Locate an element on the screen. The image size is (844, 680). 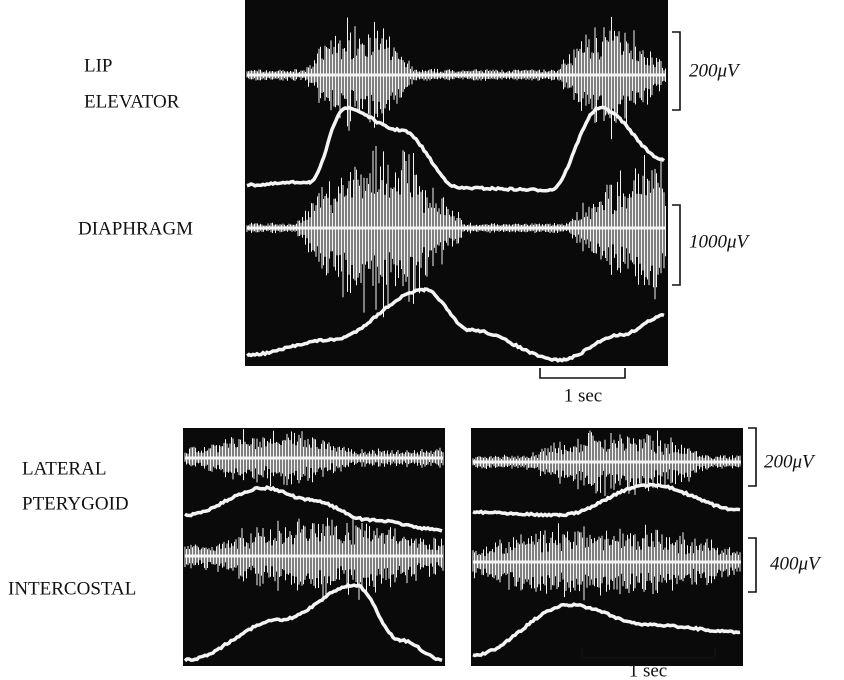
lip-label: ELEVATOR is located at coordinates (132, 101).